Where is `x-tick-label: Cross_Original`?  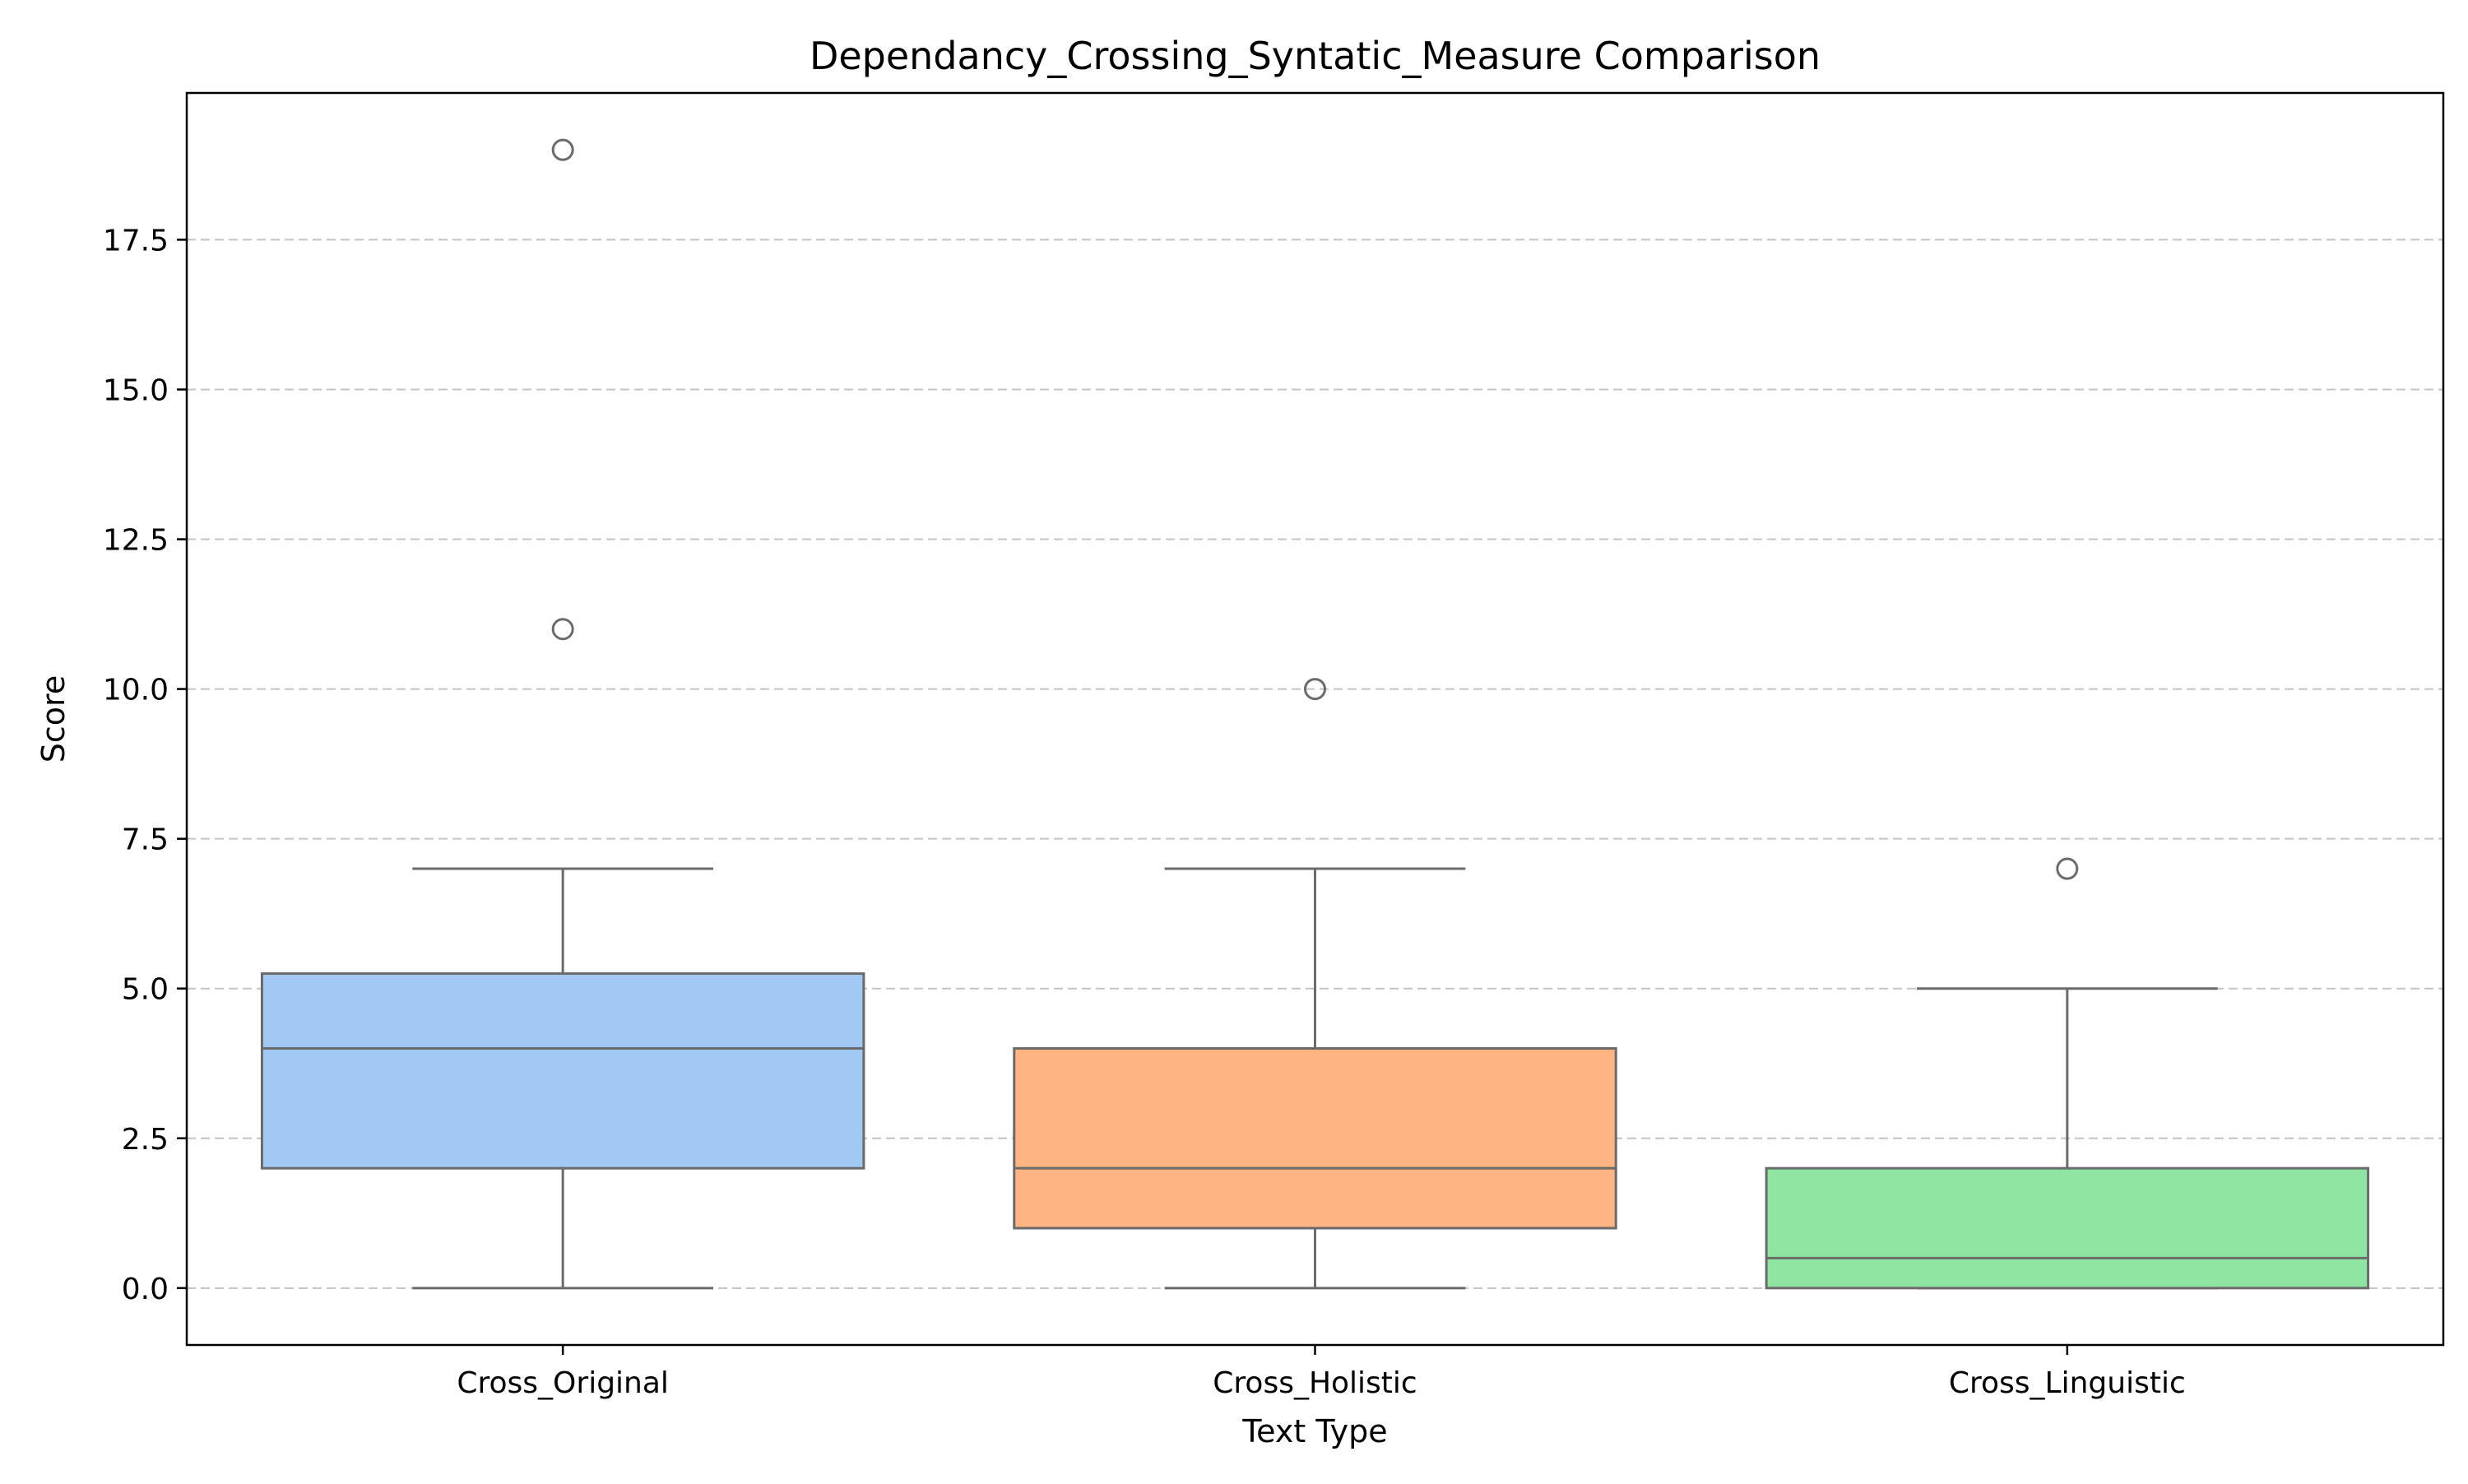
x-tick-label: Cross_Original is located at coordinates (563, 1383).